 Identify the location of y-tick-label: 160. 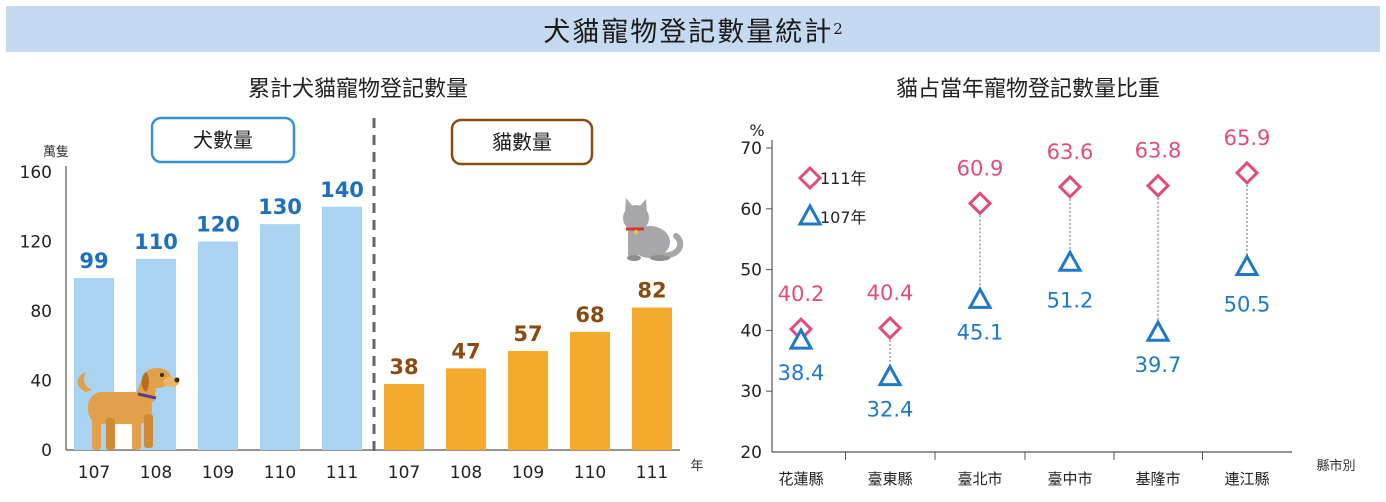
(36, 173).